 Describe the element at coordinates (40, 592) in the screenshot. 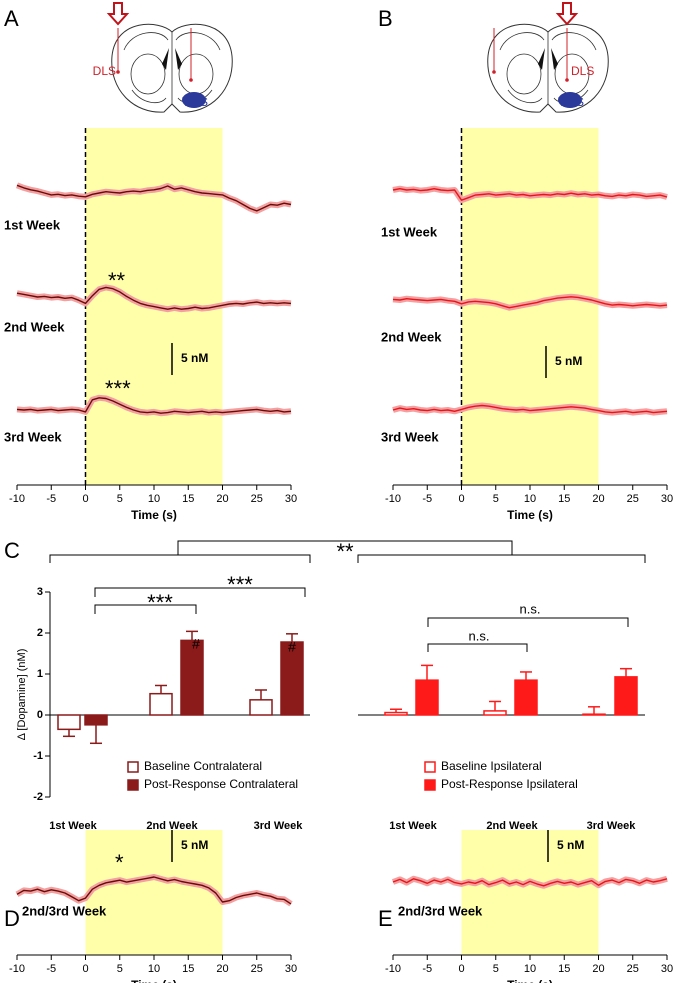

I see `y-tick-label: 3` at that location.